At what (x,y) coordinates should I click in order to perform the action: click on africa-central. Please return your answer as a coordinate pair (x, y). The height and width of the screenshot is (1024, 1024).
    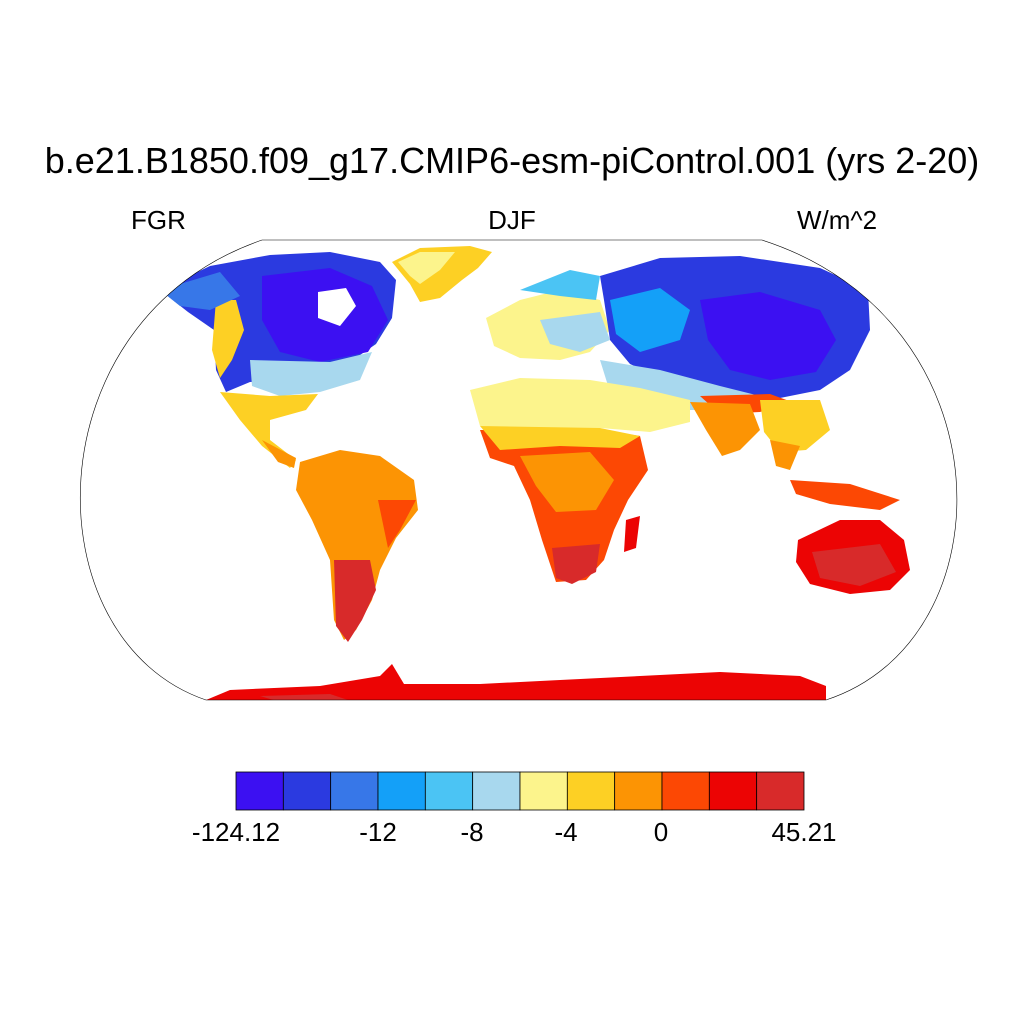
    Looking at the image, I should click on (567, 482).